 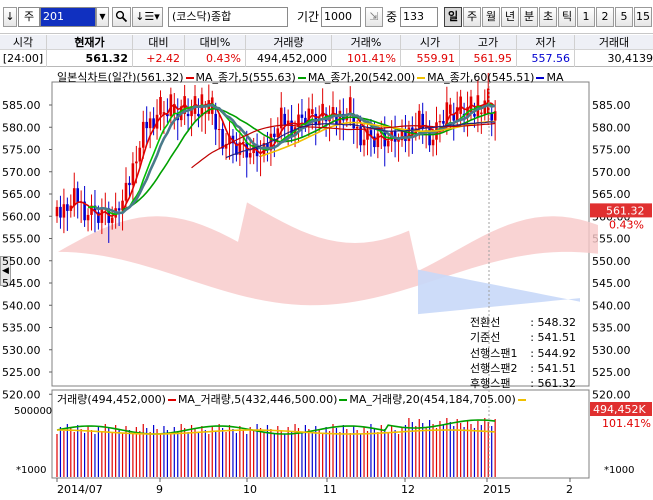 What do you see at coordinates (228, 17) in the screenshot?
I see `stock-name-field: (코스닥)종합` at bounding box center [228, 17].